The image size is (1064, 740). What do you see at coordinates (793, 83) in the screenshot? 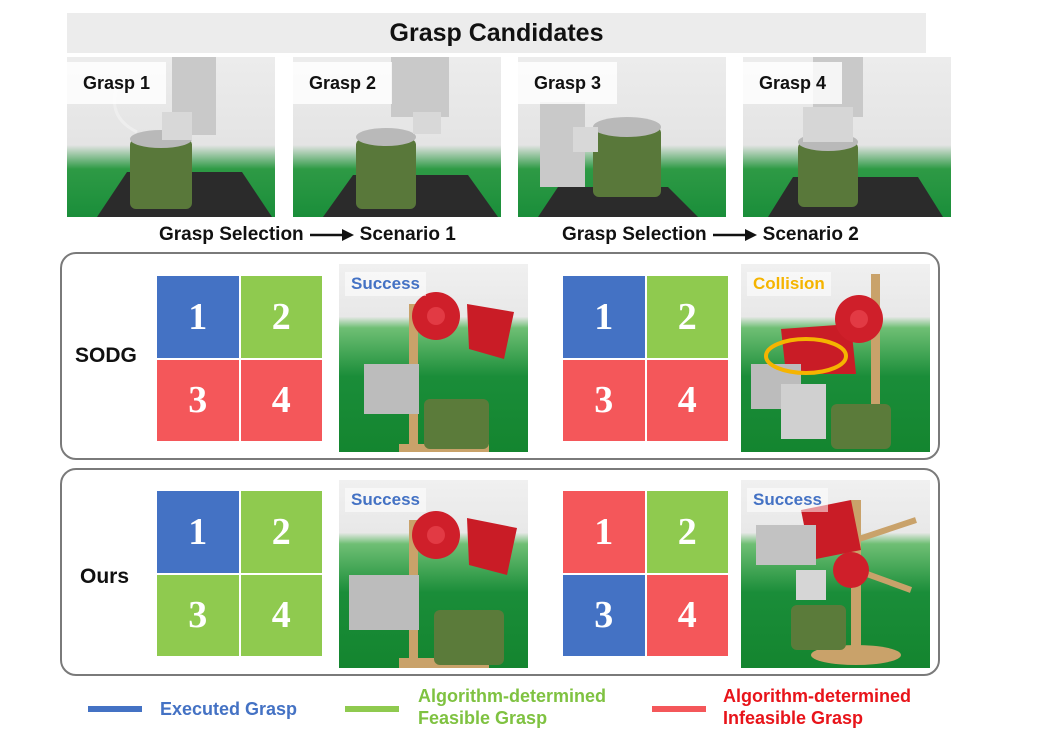
I see `grasp-4-label: Grasp 4` at bounding box center [793, 83].